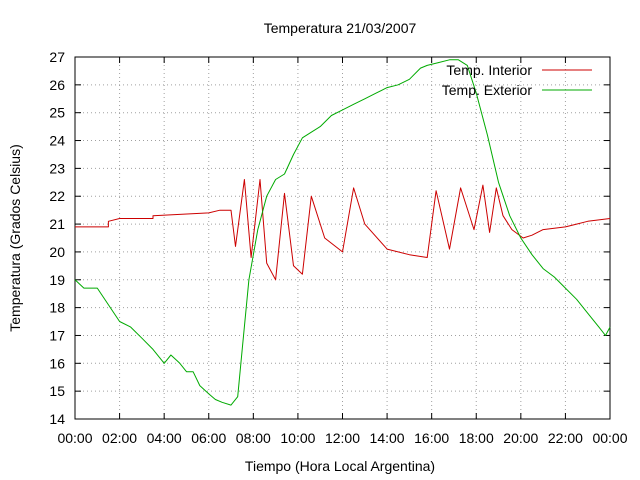 Image resolution: width=640 pixels, height=480 pixels. What do you see at coordinates (119, 438) in the screenshot?
I see `x-tick-label: 02:00` at bounding box center [119, 438].